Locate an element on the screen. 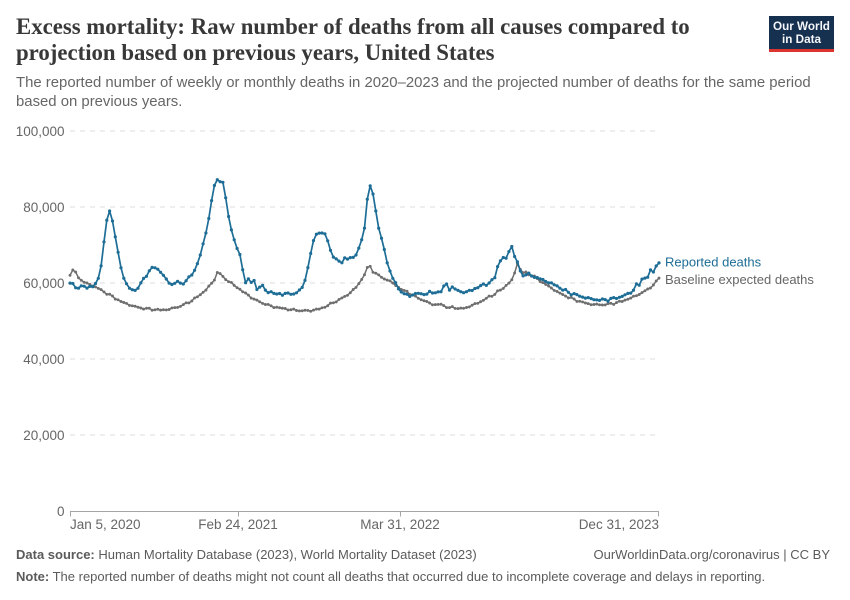 The width and height of the screenshot is (850, 600). svg-text: 0 is located at coordinates (61, 511).